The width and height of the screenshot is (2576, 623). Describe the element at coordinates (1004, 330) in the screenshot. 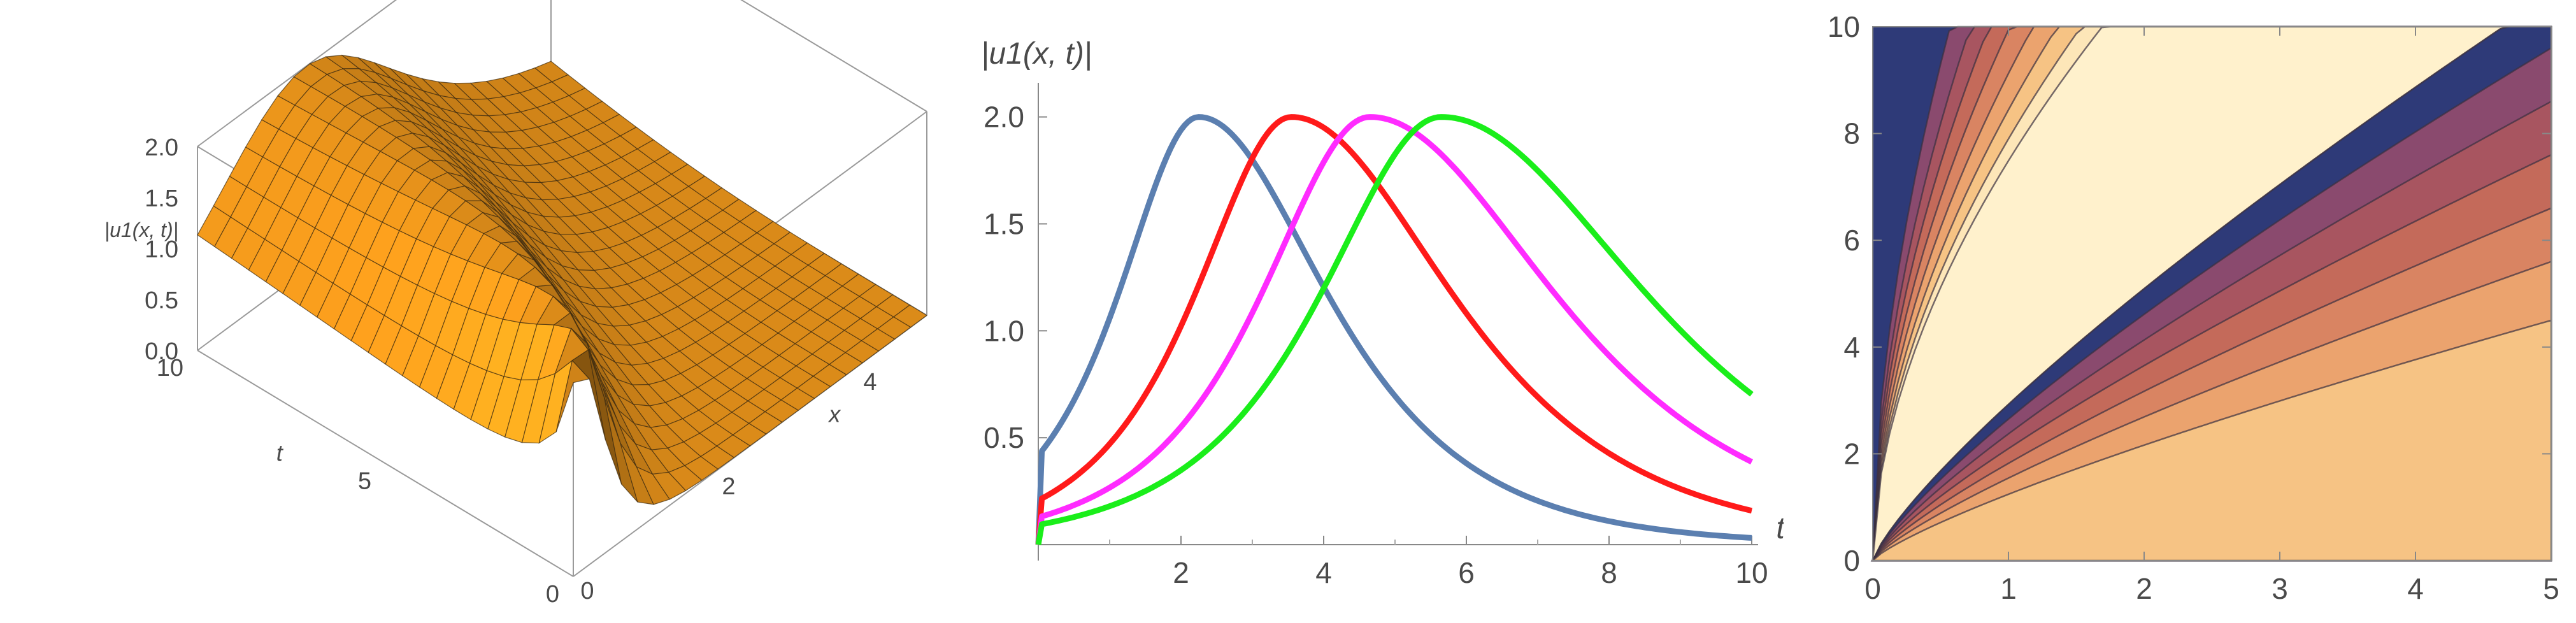

I see `y-tick-label: 1.0` at that location.